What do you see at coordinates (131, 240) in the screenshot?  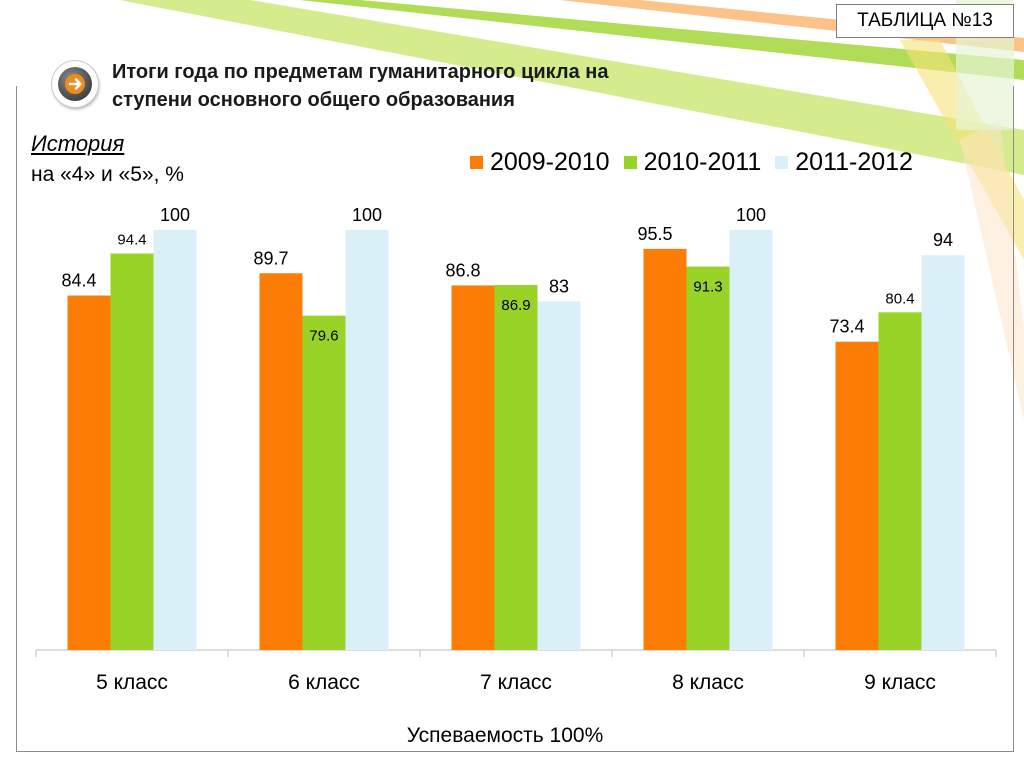 I see `data-label-2010-2011-5: 94.4` at bounding box center [131, 240].